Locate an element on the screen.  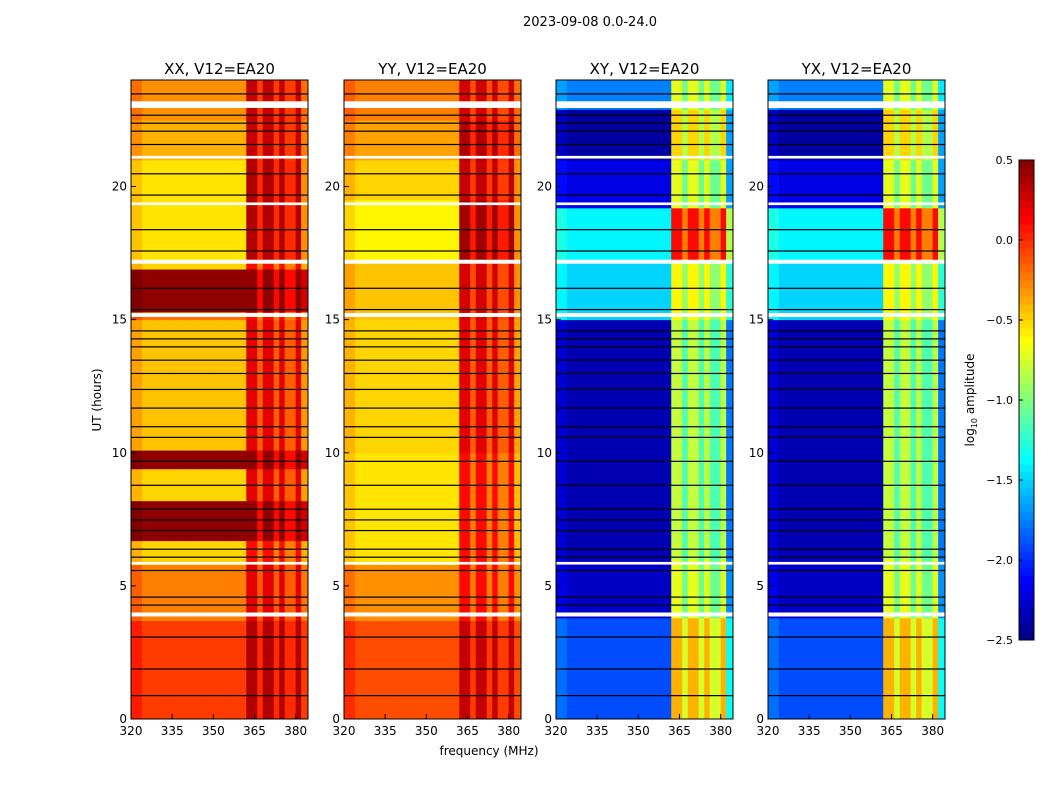
panel-title: YX, V12=EA20 is located at coordinates (856, 69).